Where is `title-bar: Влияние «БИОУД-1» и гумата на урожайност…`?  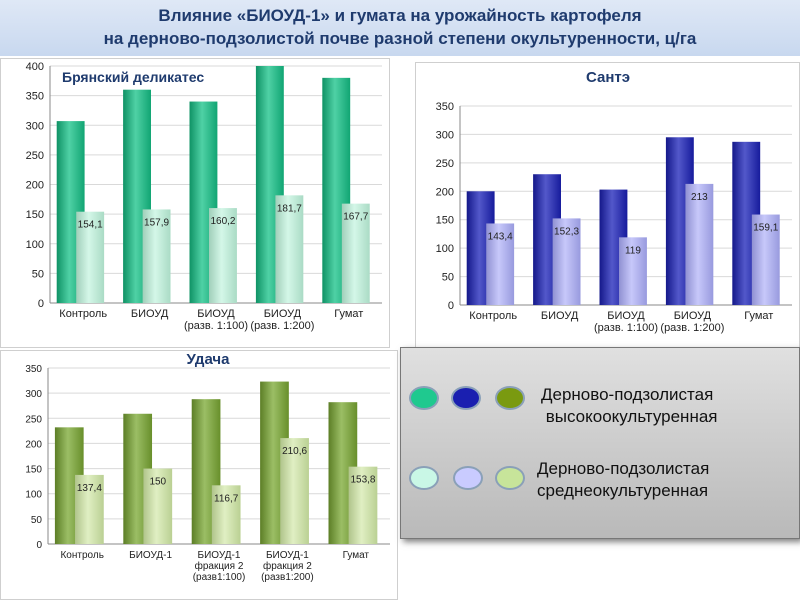
title-bar: Влияние «БИОУД-1» и гумата на урожайност… is located at coordinates (400, 28).